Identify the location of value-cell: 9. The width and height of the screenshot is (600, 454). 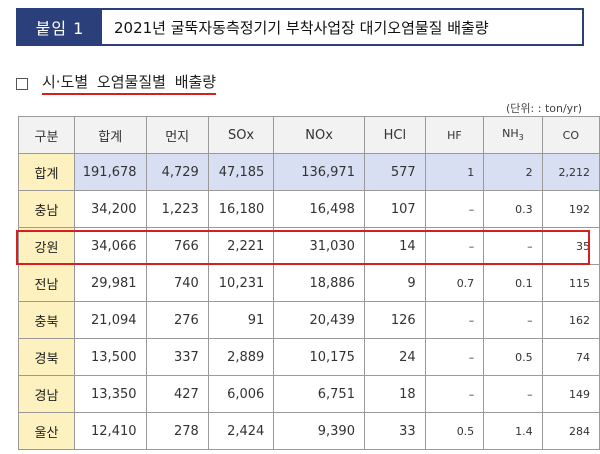
(394, 283).